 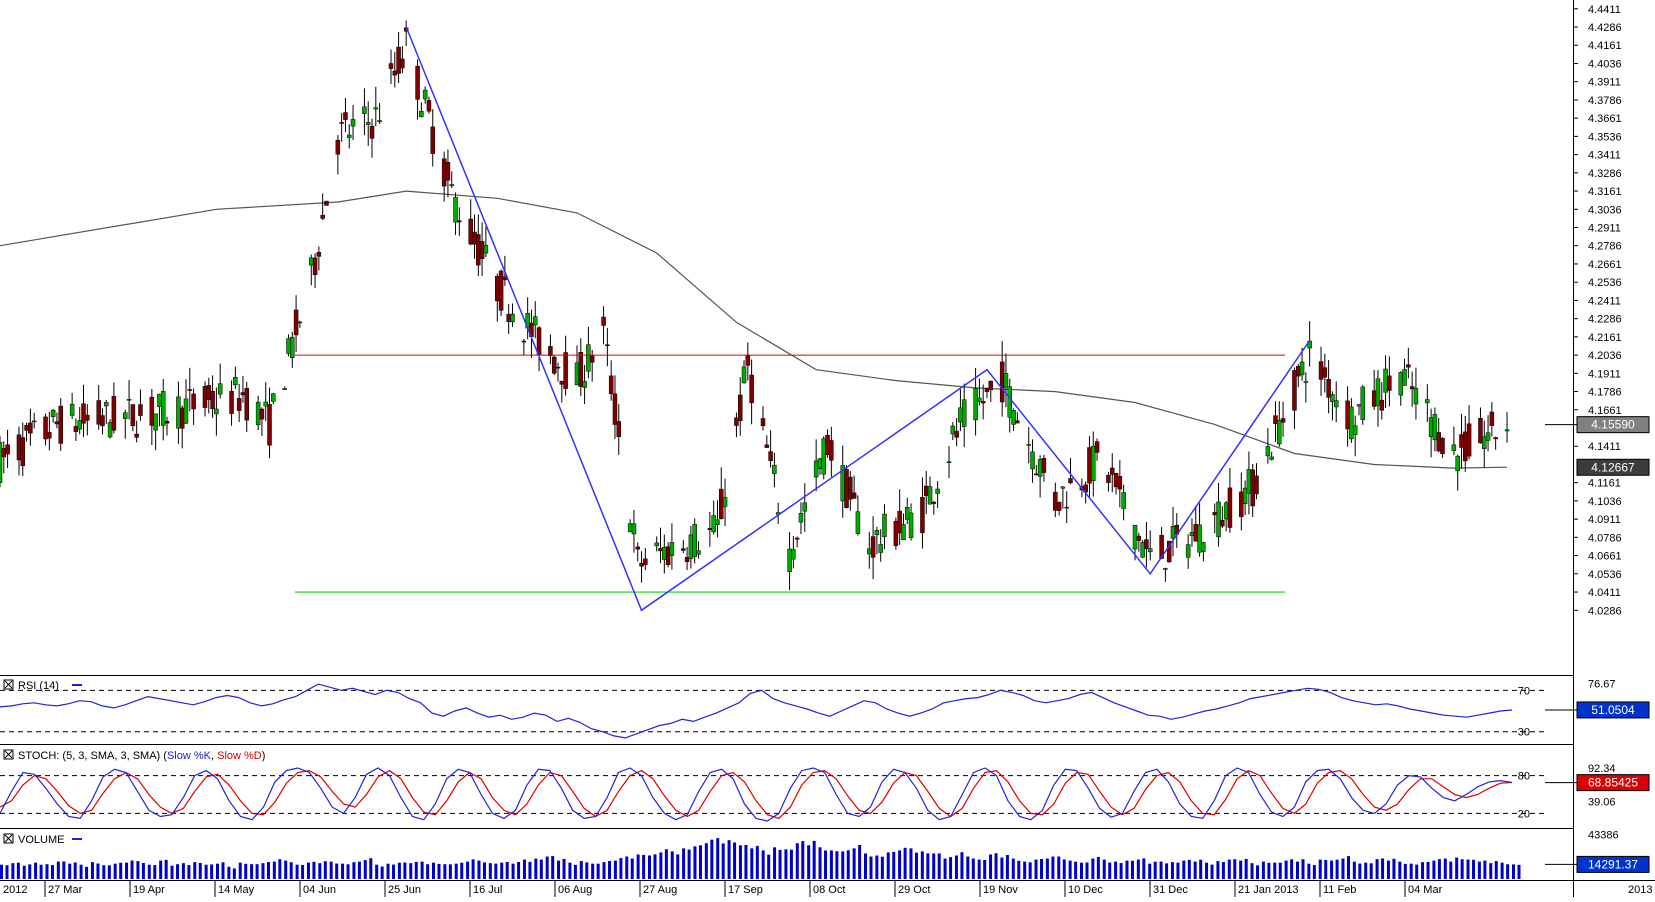 What do you see at coordinates (1425, 890) in the screenshot?
I see `date-tick-label: 04 Mar` at bounding box center [1425, 890].